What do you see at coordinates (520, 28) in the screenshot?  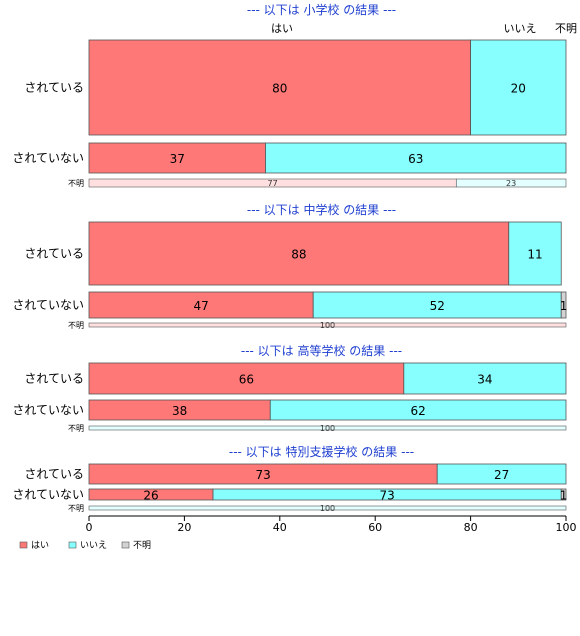 I see `header-iie: いいえ` at bounding box center [520, 28].